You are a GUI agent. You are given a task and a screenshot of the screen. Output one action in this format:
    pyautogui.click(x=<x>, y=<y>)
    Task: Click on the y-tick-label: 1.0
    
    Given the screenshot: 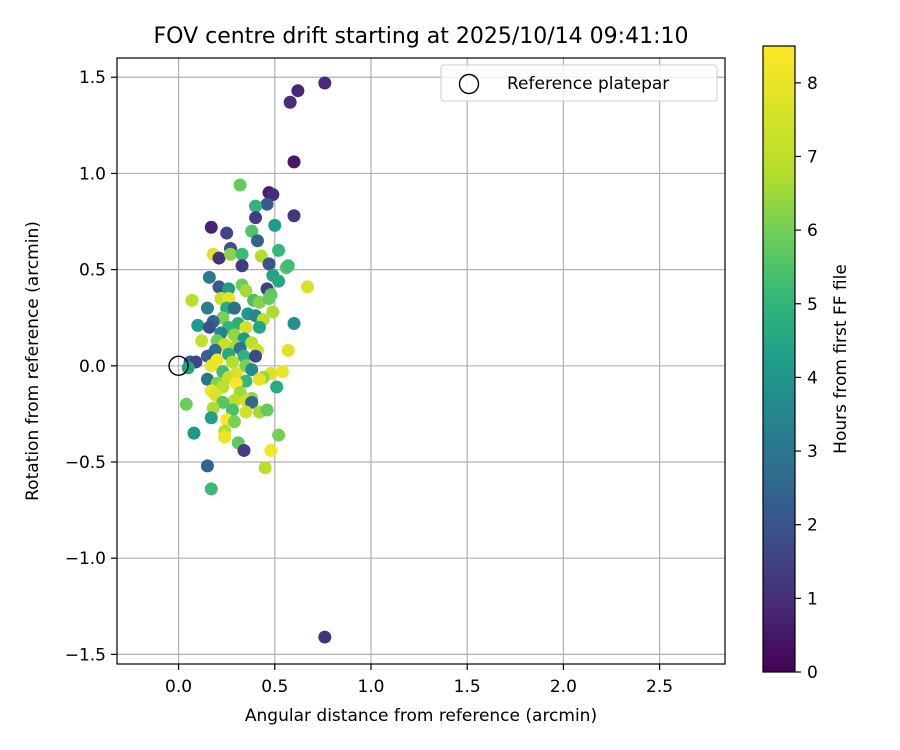 What is the action you would take?
    pyautogui.click(x=92, y=174)
    